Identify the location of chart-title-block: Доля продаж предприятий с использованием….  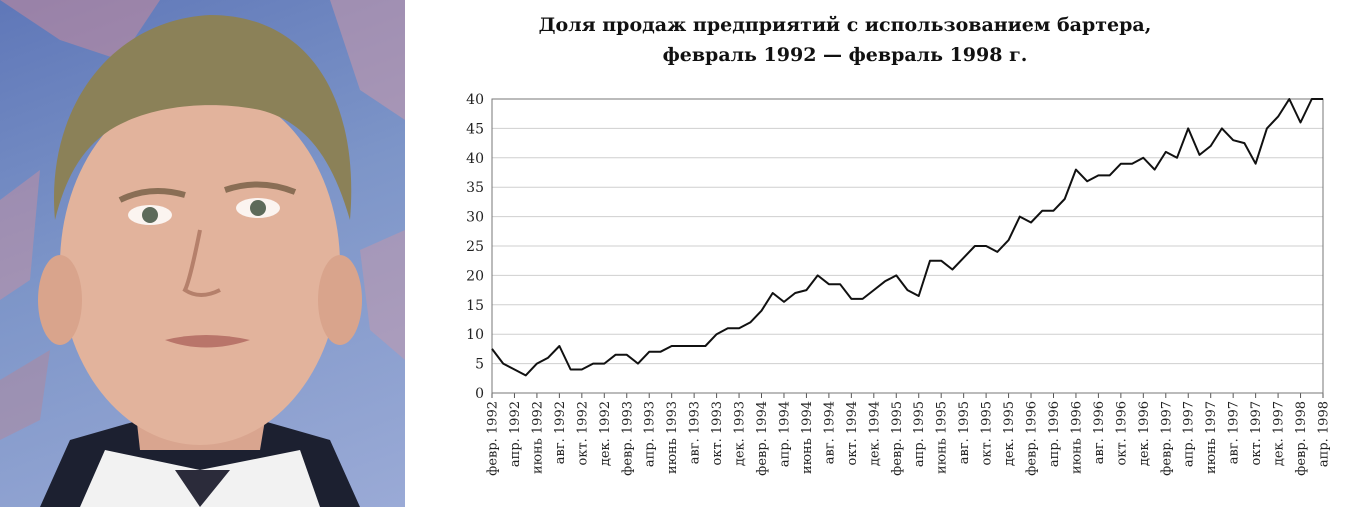
(845, 40).